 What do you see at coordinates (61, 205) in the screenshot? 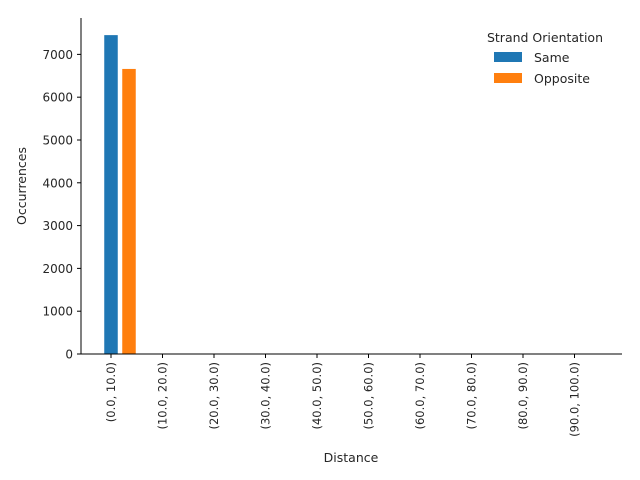
I see `y-ticks: 0 1000 2000 3000 4000 5000 6000 7000` at bounding box center [61, 205].